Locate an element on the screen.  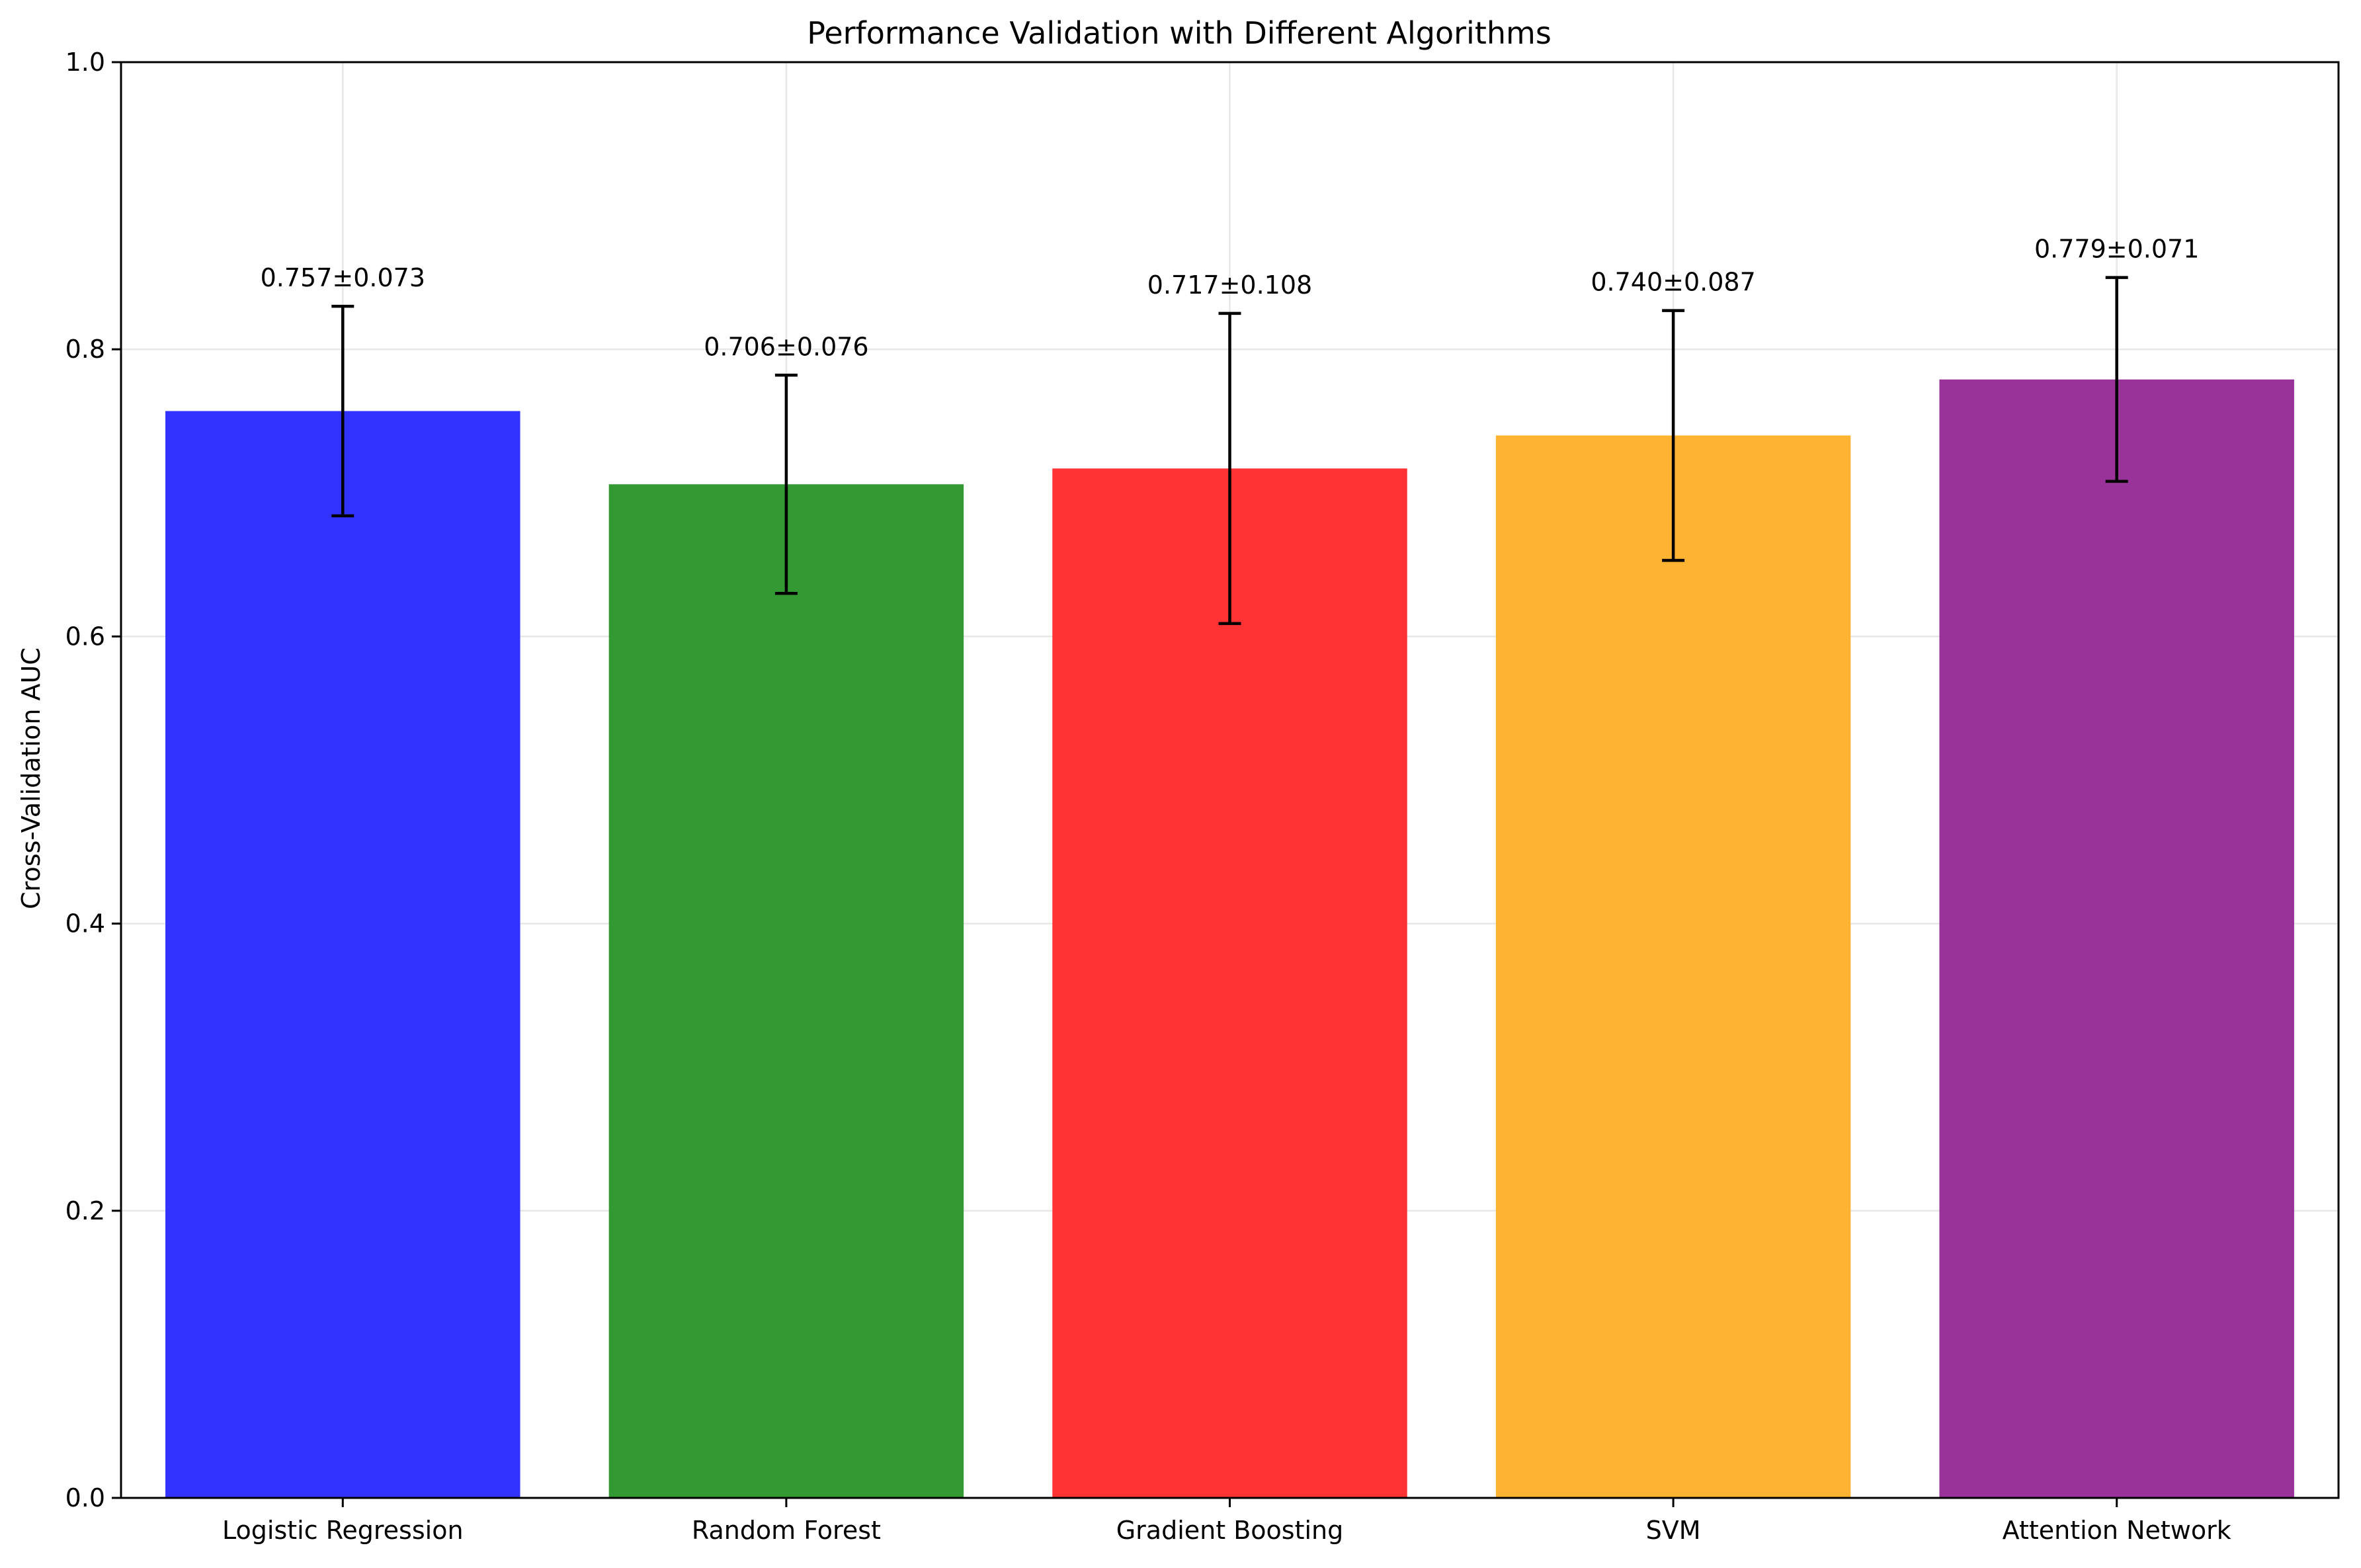
x-tick-label: Logistic Regression is located at coordinates (343, 1530).